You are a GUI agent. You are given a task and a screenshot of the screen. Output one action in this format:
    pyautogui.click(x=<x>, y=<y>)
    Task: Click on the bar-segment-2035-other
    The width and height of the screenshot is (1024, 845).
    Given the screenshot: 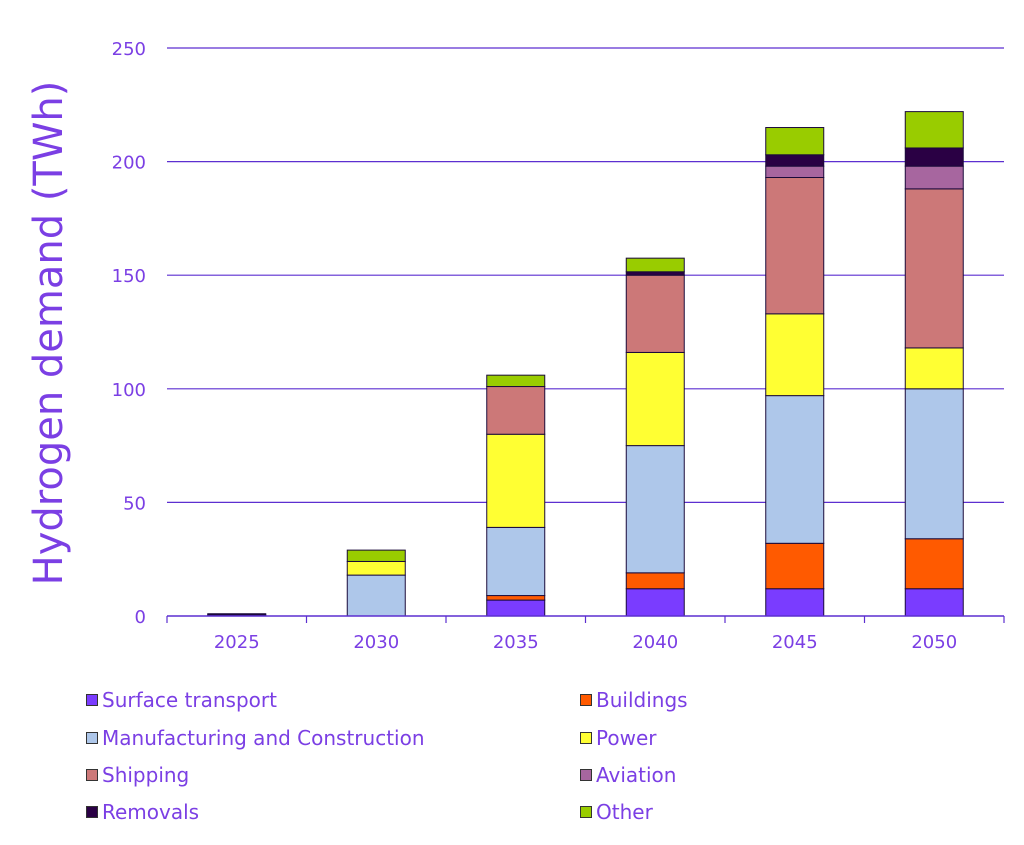 What is the action you would take?
    pyautogui.click(x=516, y=381)
    